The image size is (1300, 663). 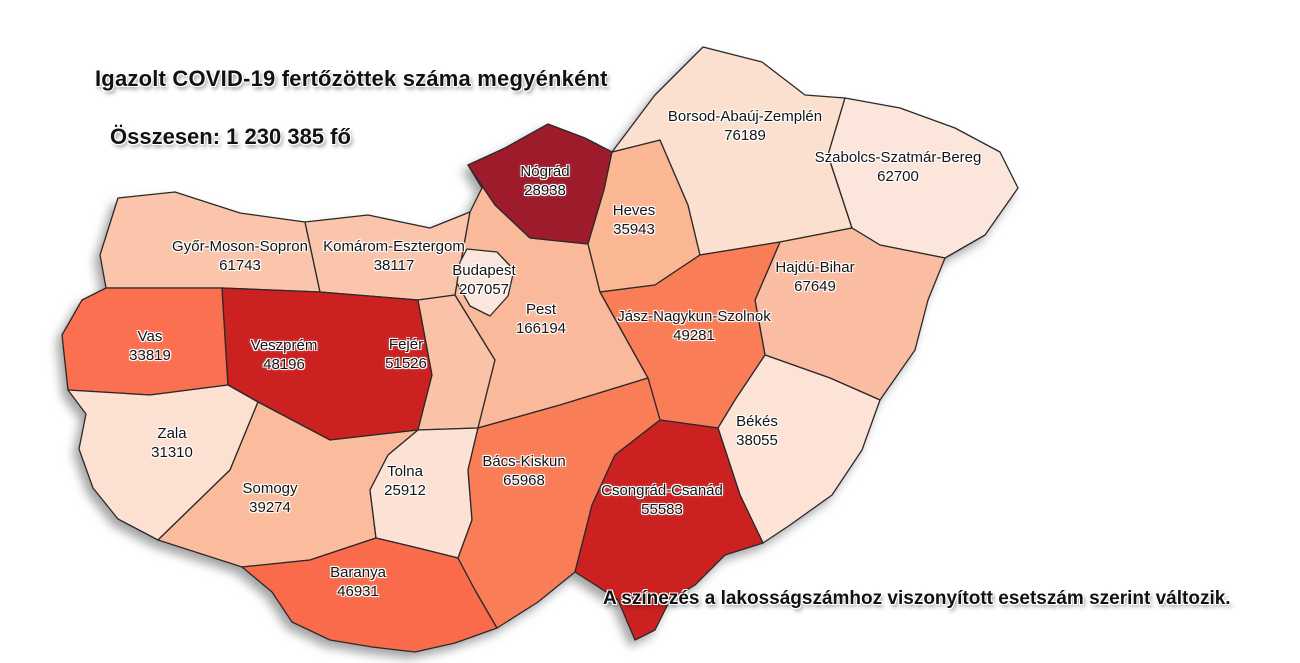 What do you see at coordinates (524, 480) in the screenshot?
I see `county-case-count: 65968` at bounding box center [524, 480].